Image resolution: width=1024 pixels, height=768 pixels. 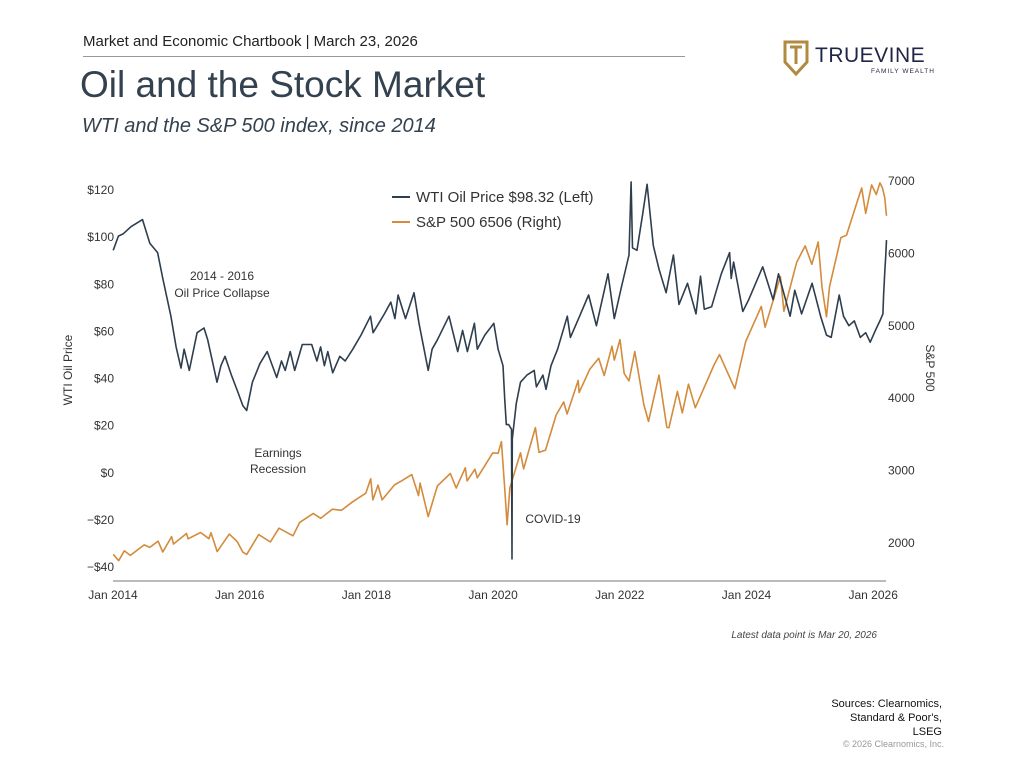 What do you see at coordinates (901, 471) in the screenshot?
I see `right-tick-label: 3000` at bounding box center [901, 471].